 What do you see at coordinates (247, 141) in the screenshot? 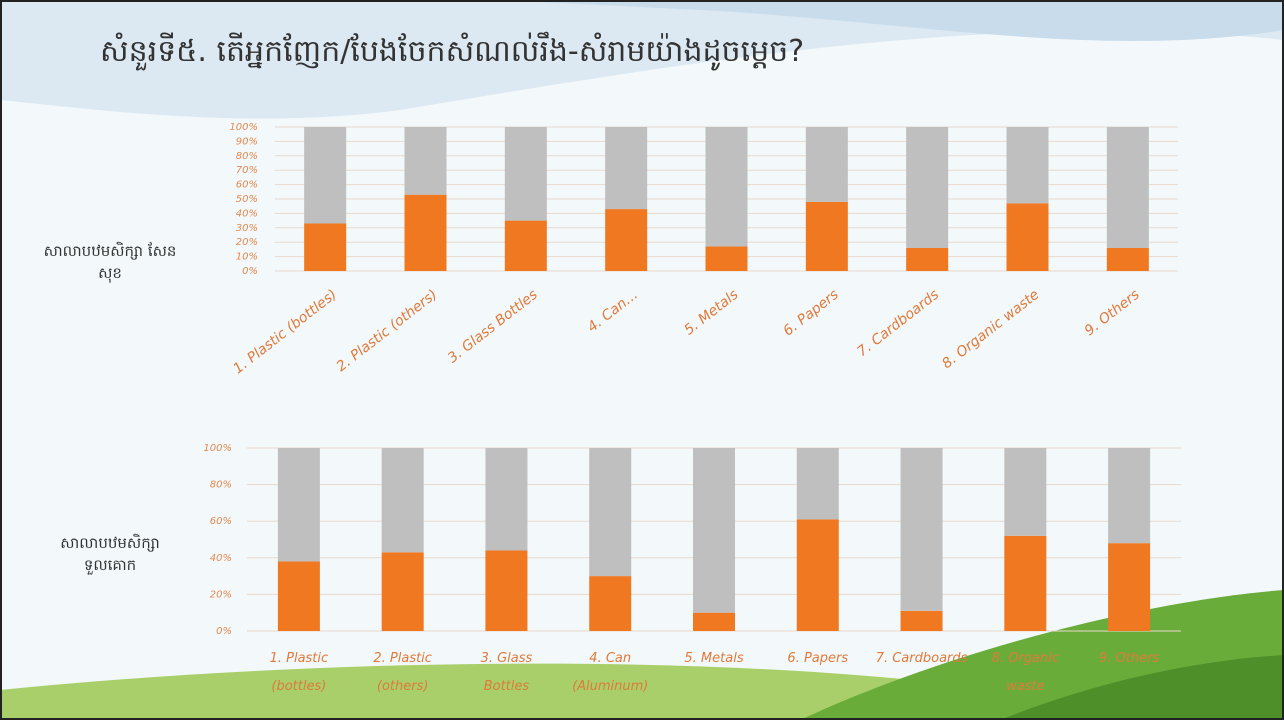
I see `y-tick-label: 90%` at bounding box center [247, 141].